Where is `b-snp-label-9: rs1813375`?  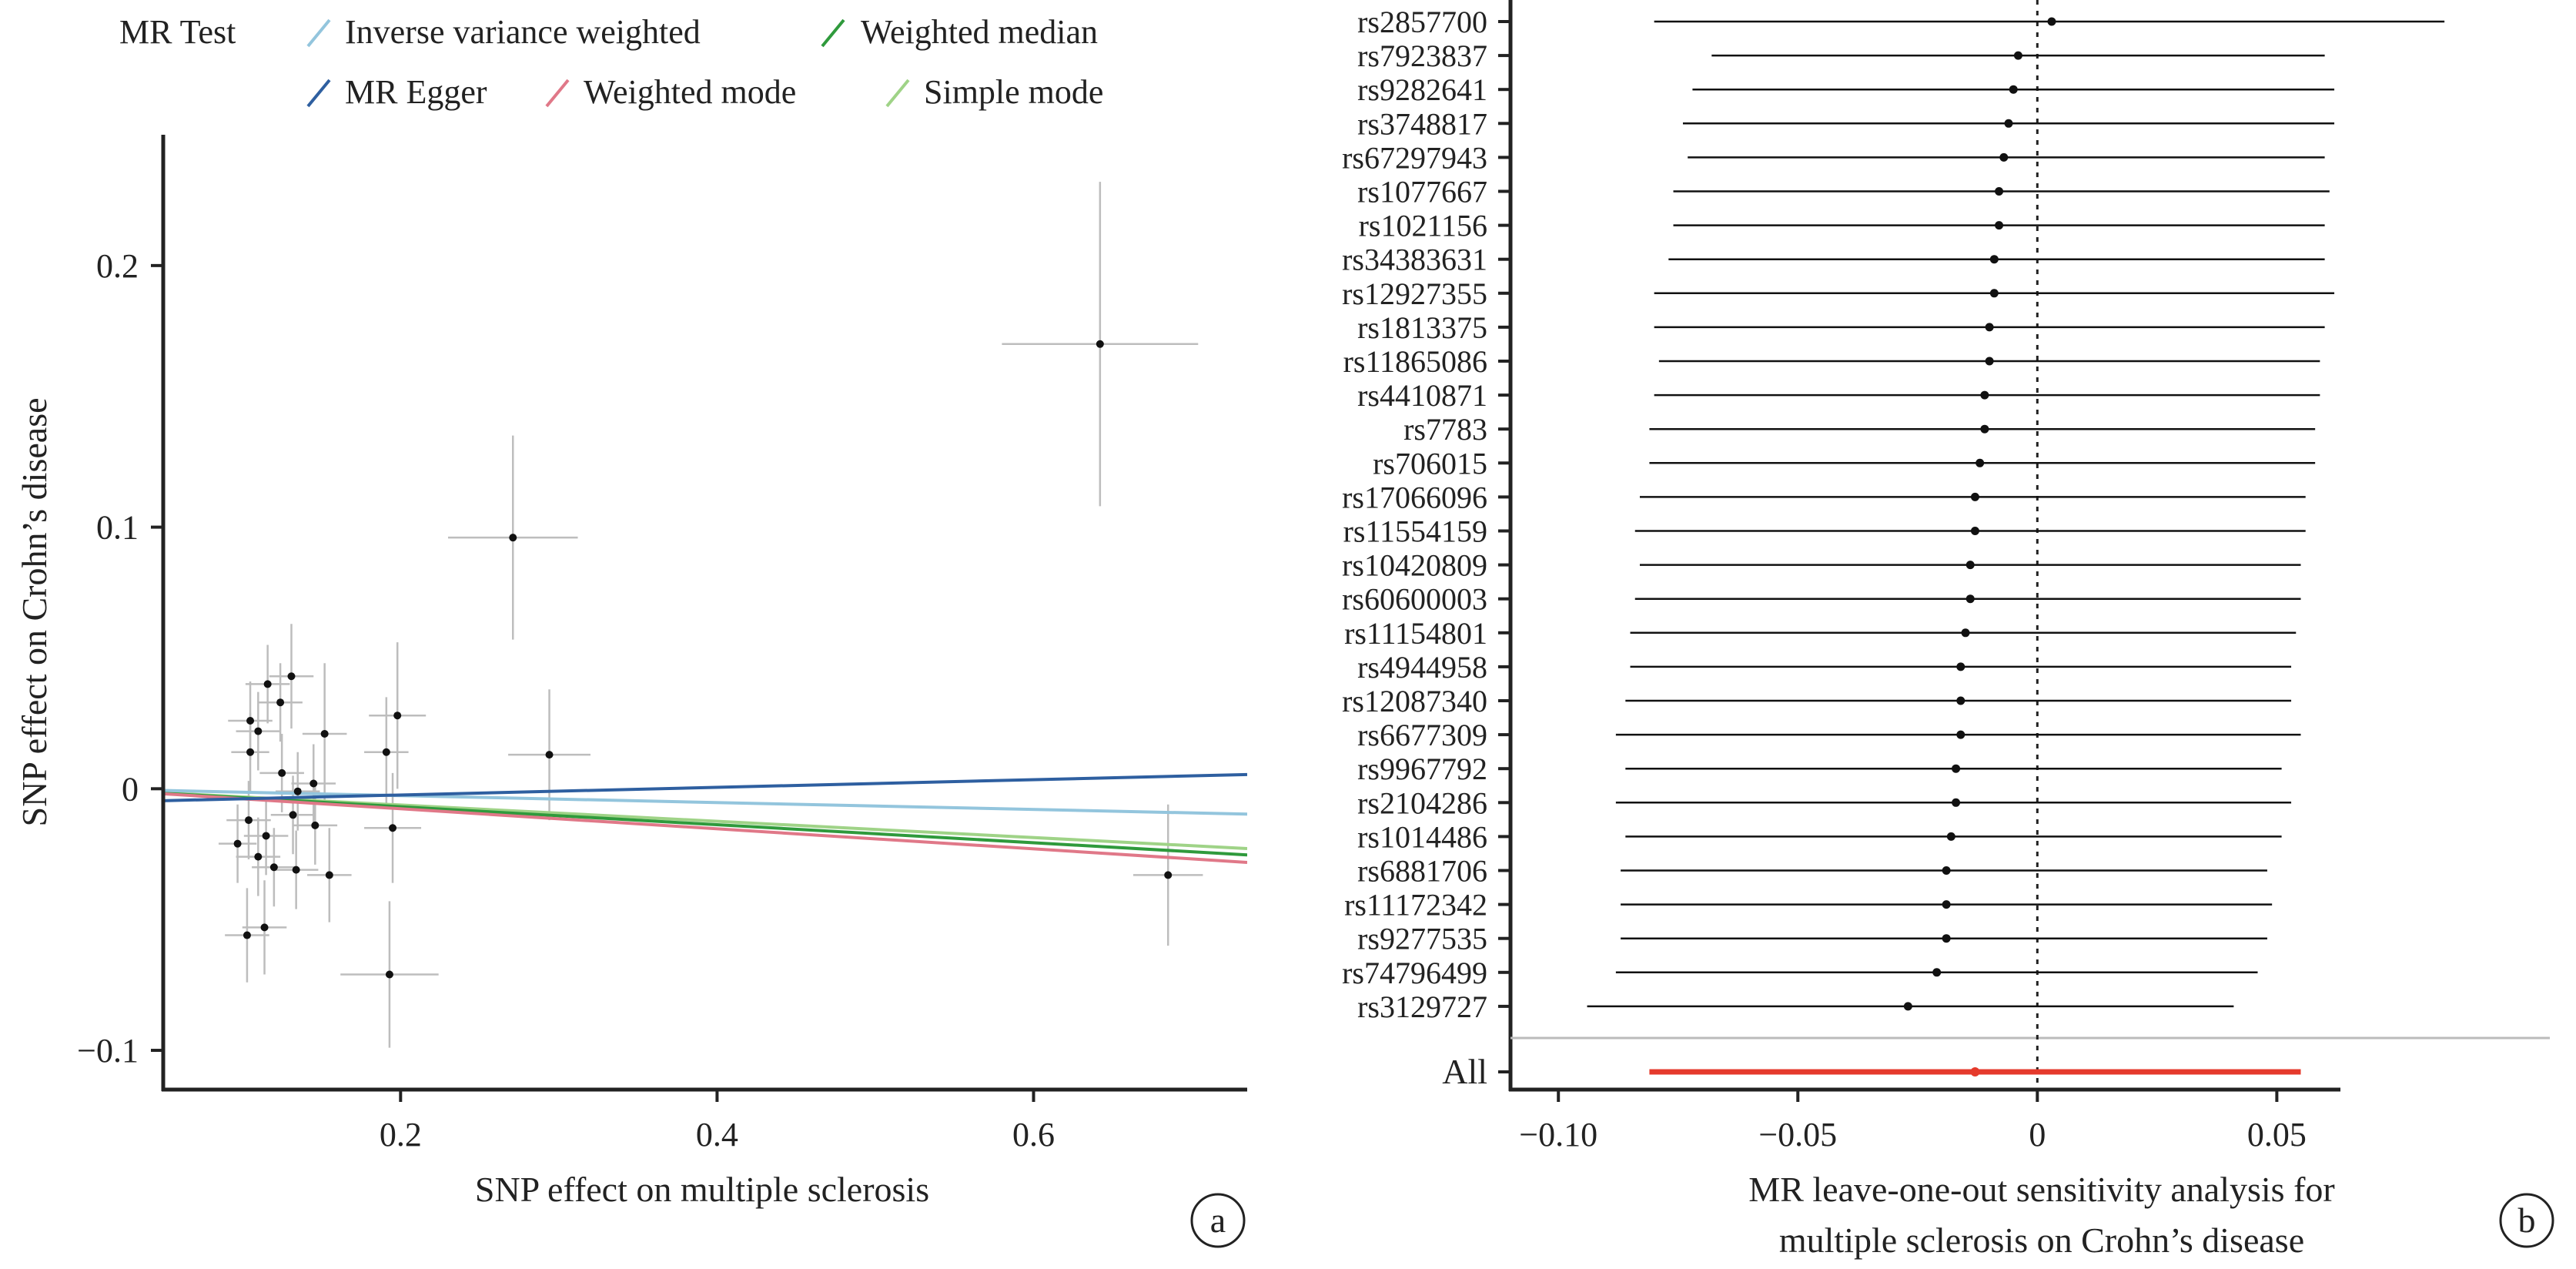 b-snp-label-9: rs1813375 is located at coordinates (1422, 327).